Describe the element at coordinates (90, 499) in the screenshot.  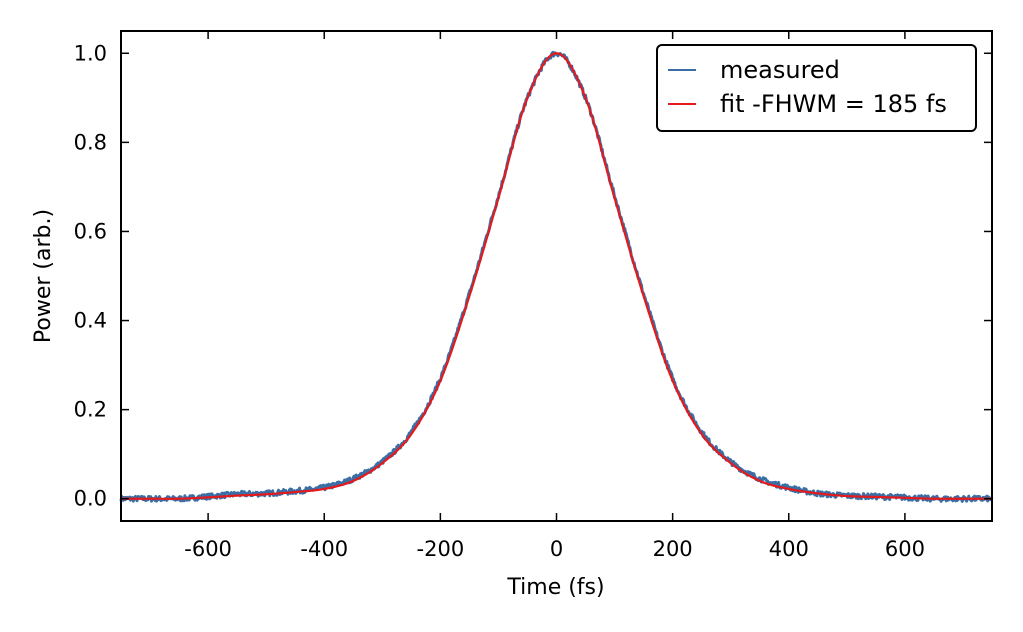
I see `y-tick-label: 0.0` at that location.